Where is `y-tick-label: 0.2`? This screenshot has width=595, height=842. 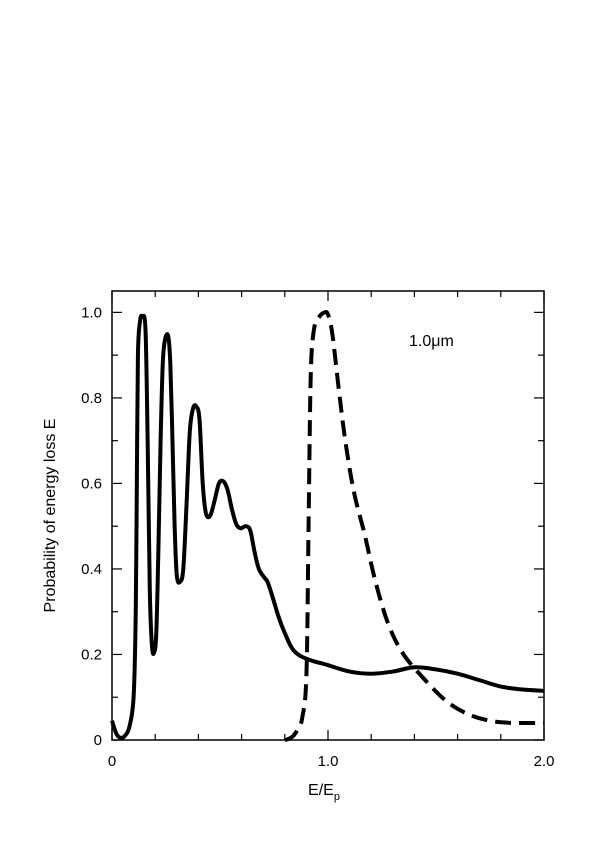 y-tick-label: 0.2 is located at coordinates (91, 654).